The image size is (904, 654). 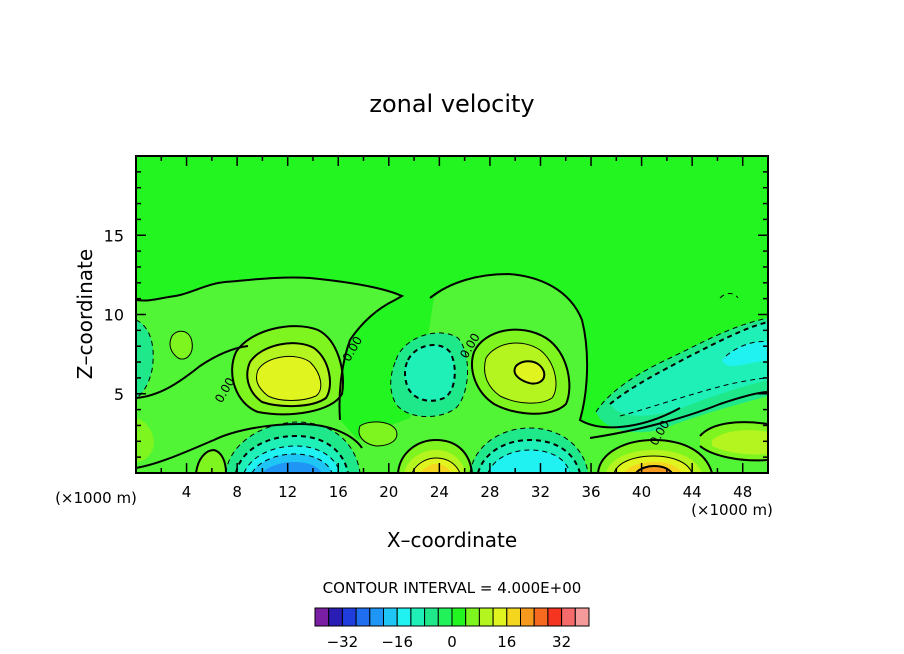 I want to click on dashed-right-outer, so click(x=681, y=365).